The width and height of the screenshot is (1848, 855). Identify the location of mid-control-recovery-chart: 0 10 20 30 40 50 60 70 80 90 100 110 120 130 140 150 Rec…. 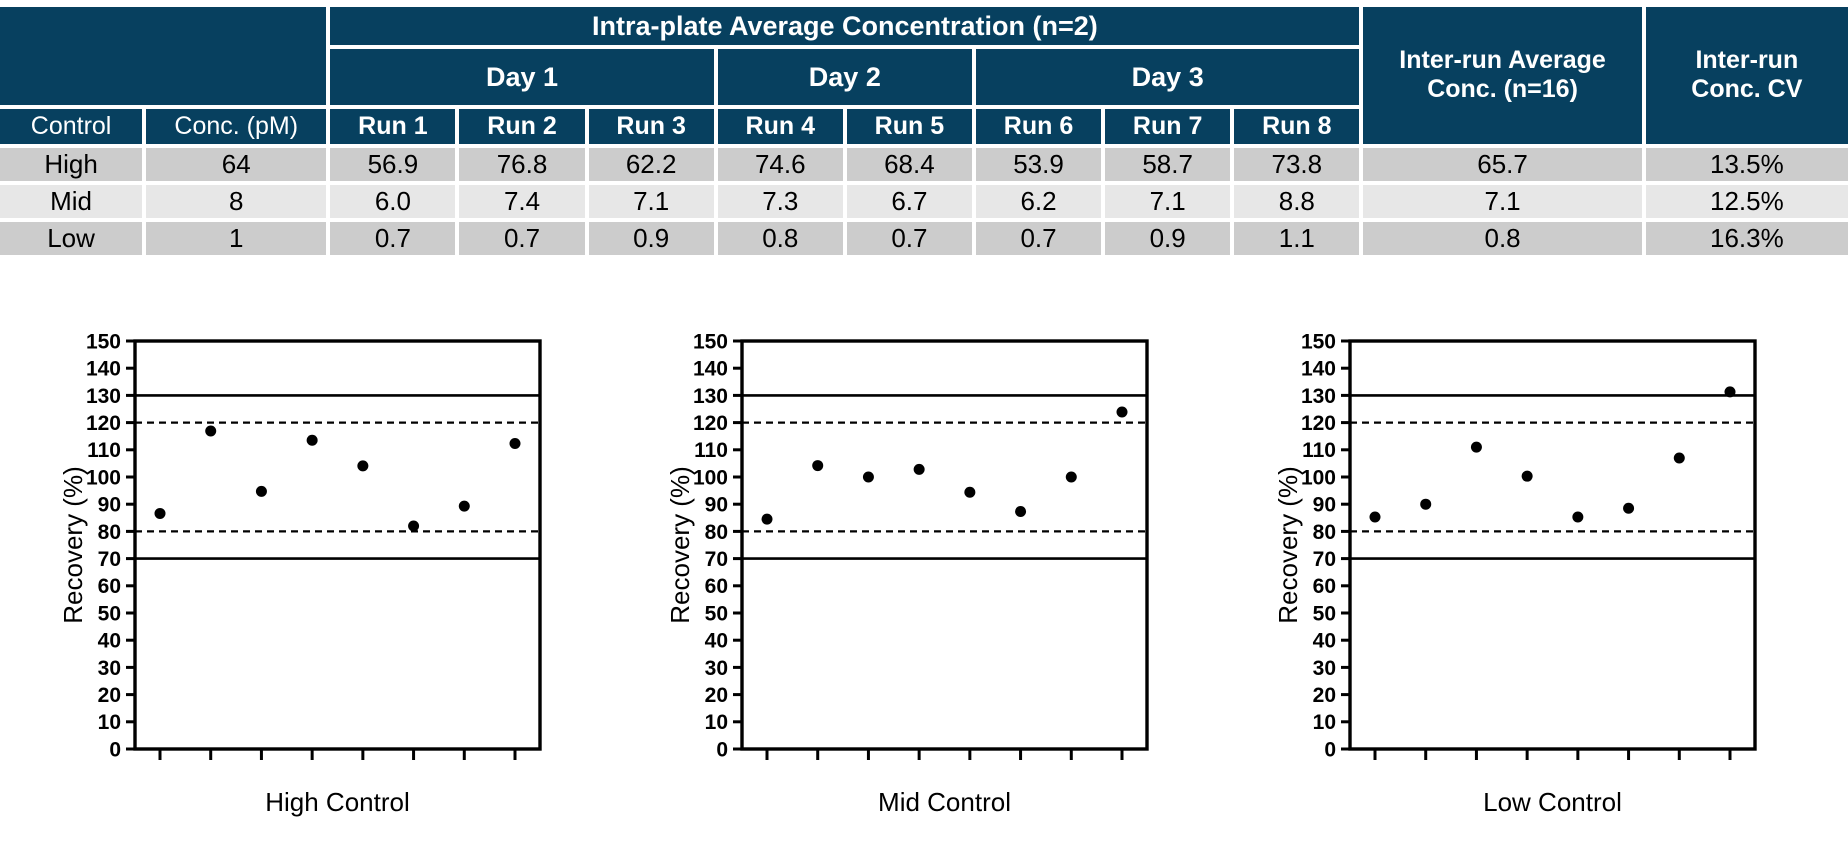
(908, 573).